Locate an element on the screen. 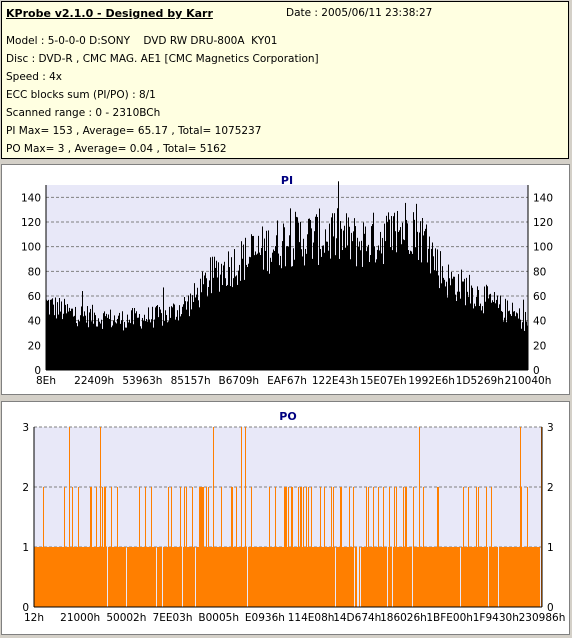  x-tick-label: 122E43h is located at coordinates (335, 381).